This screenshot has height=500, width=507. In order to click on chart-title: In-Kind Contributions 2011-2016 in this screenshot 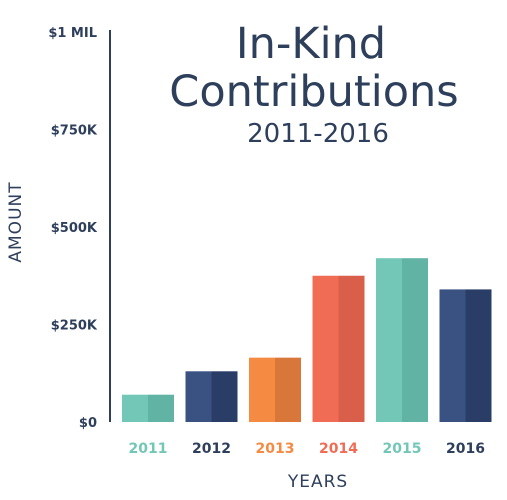, I will do `click(313, 84)`.